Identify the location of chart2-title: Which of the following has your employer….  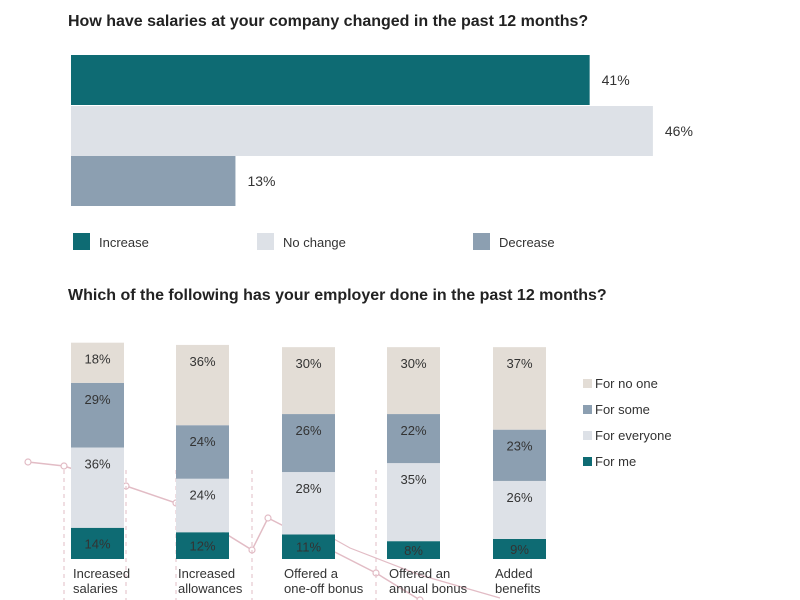
(337, 295).